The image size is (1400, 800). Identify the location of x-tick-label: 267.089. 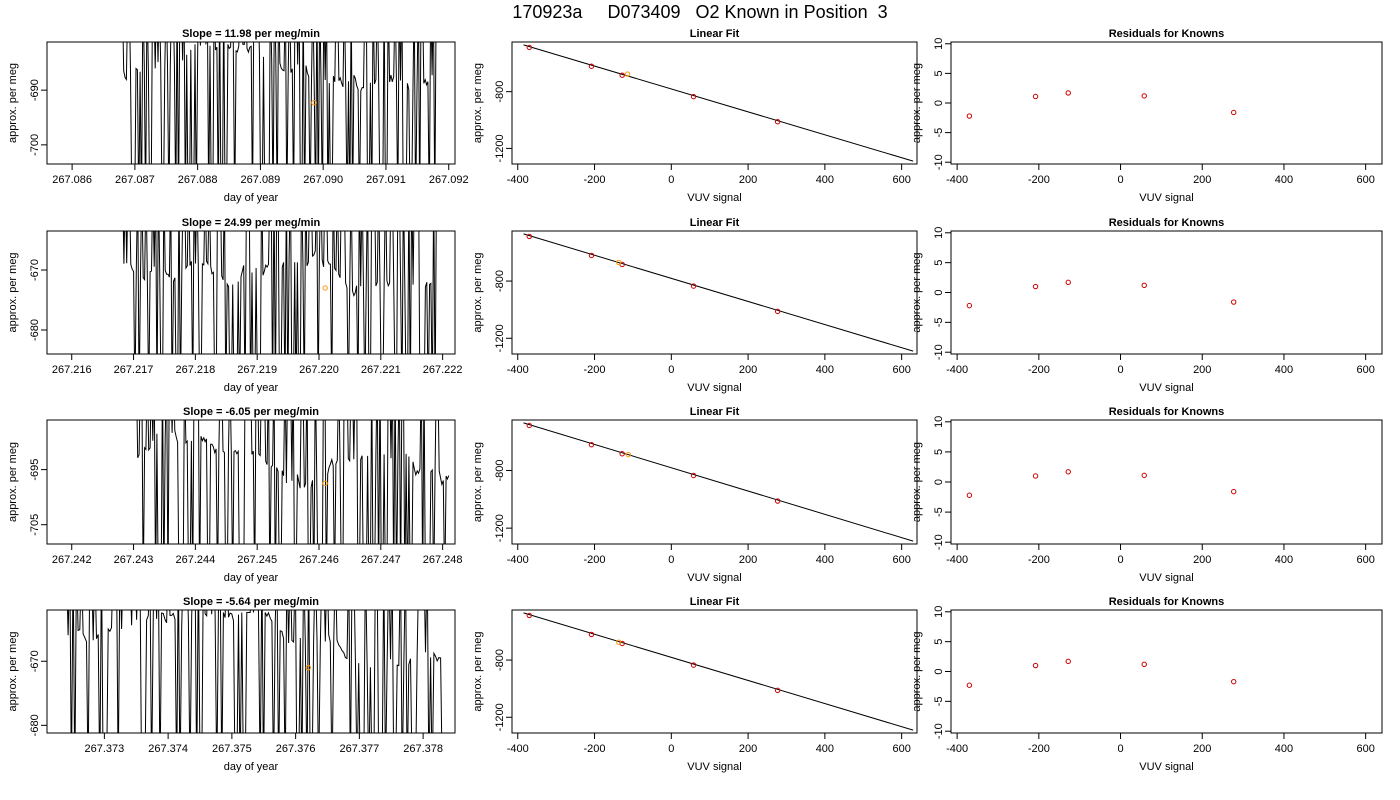
(261, 180).